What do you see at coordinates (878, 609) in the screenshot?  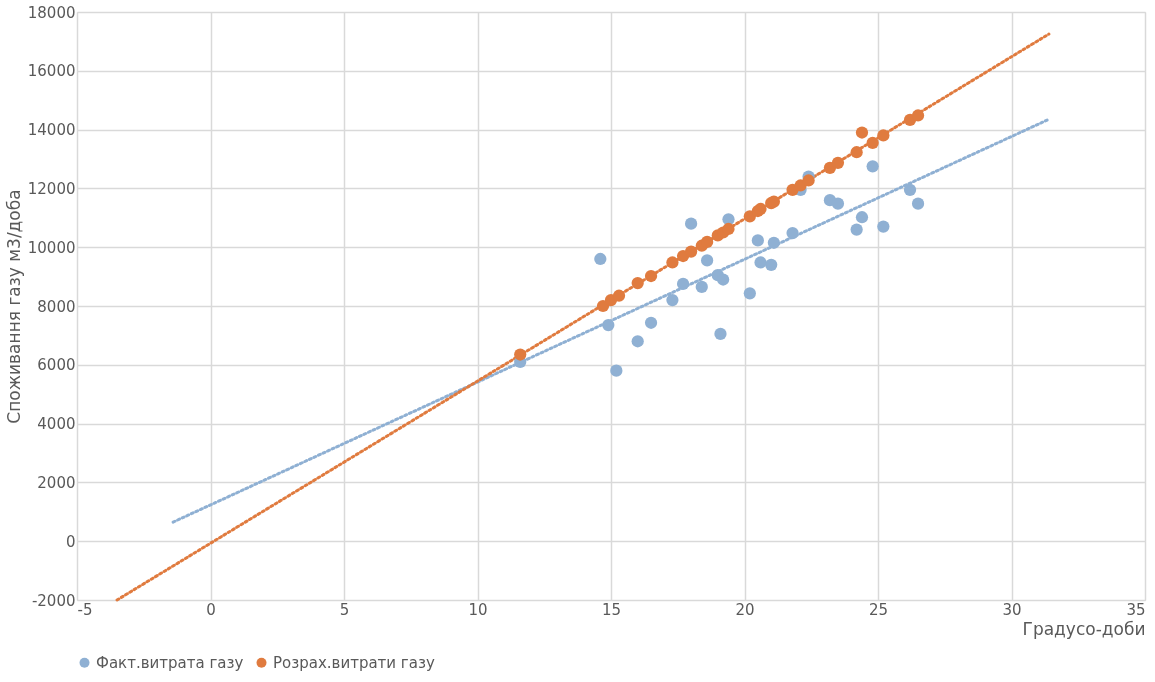 I see `x-tick-label: 25` at bounding box center [878, 609].